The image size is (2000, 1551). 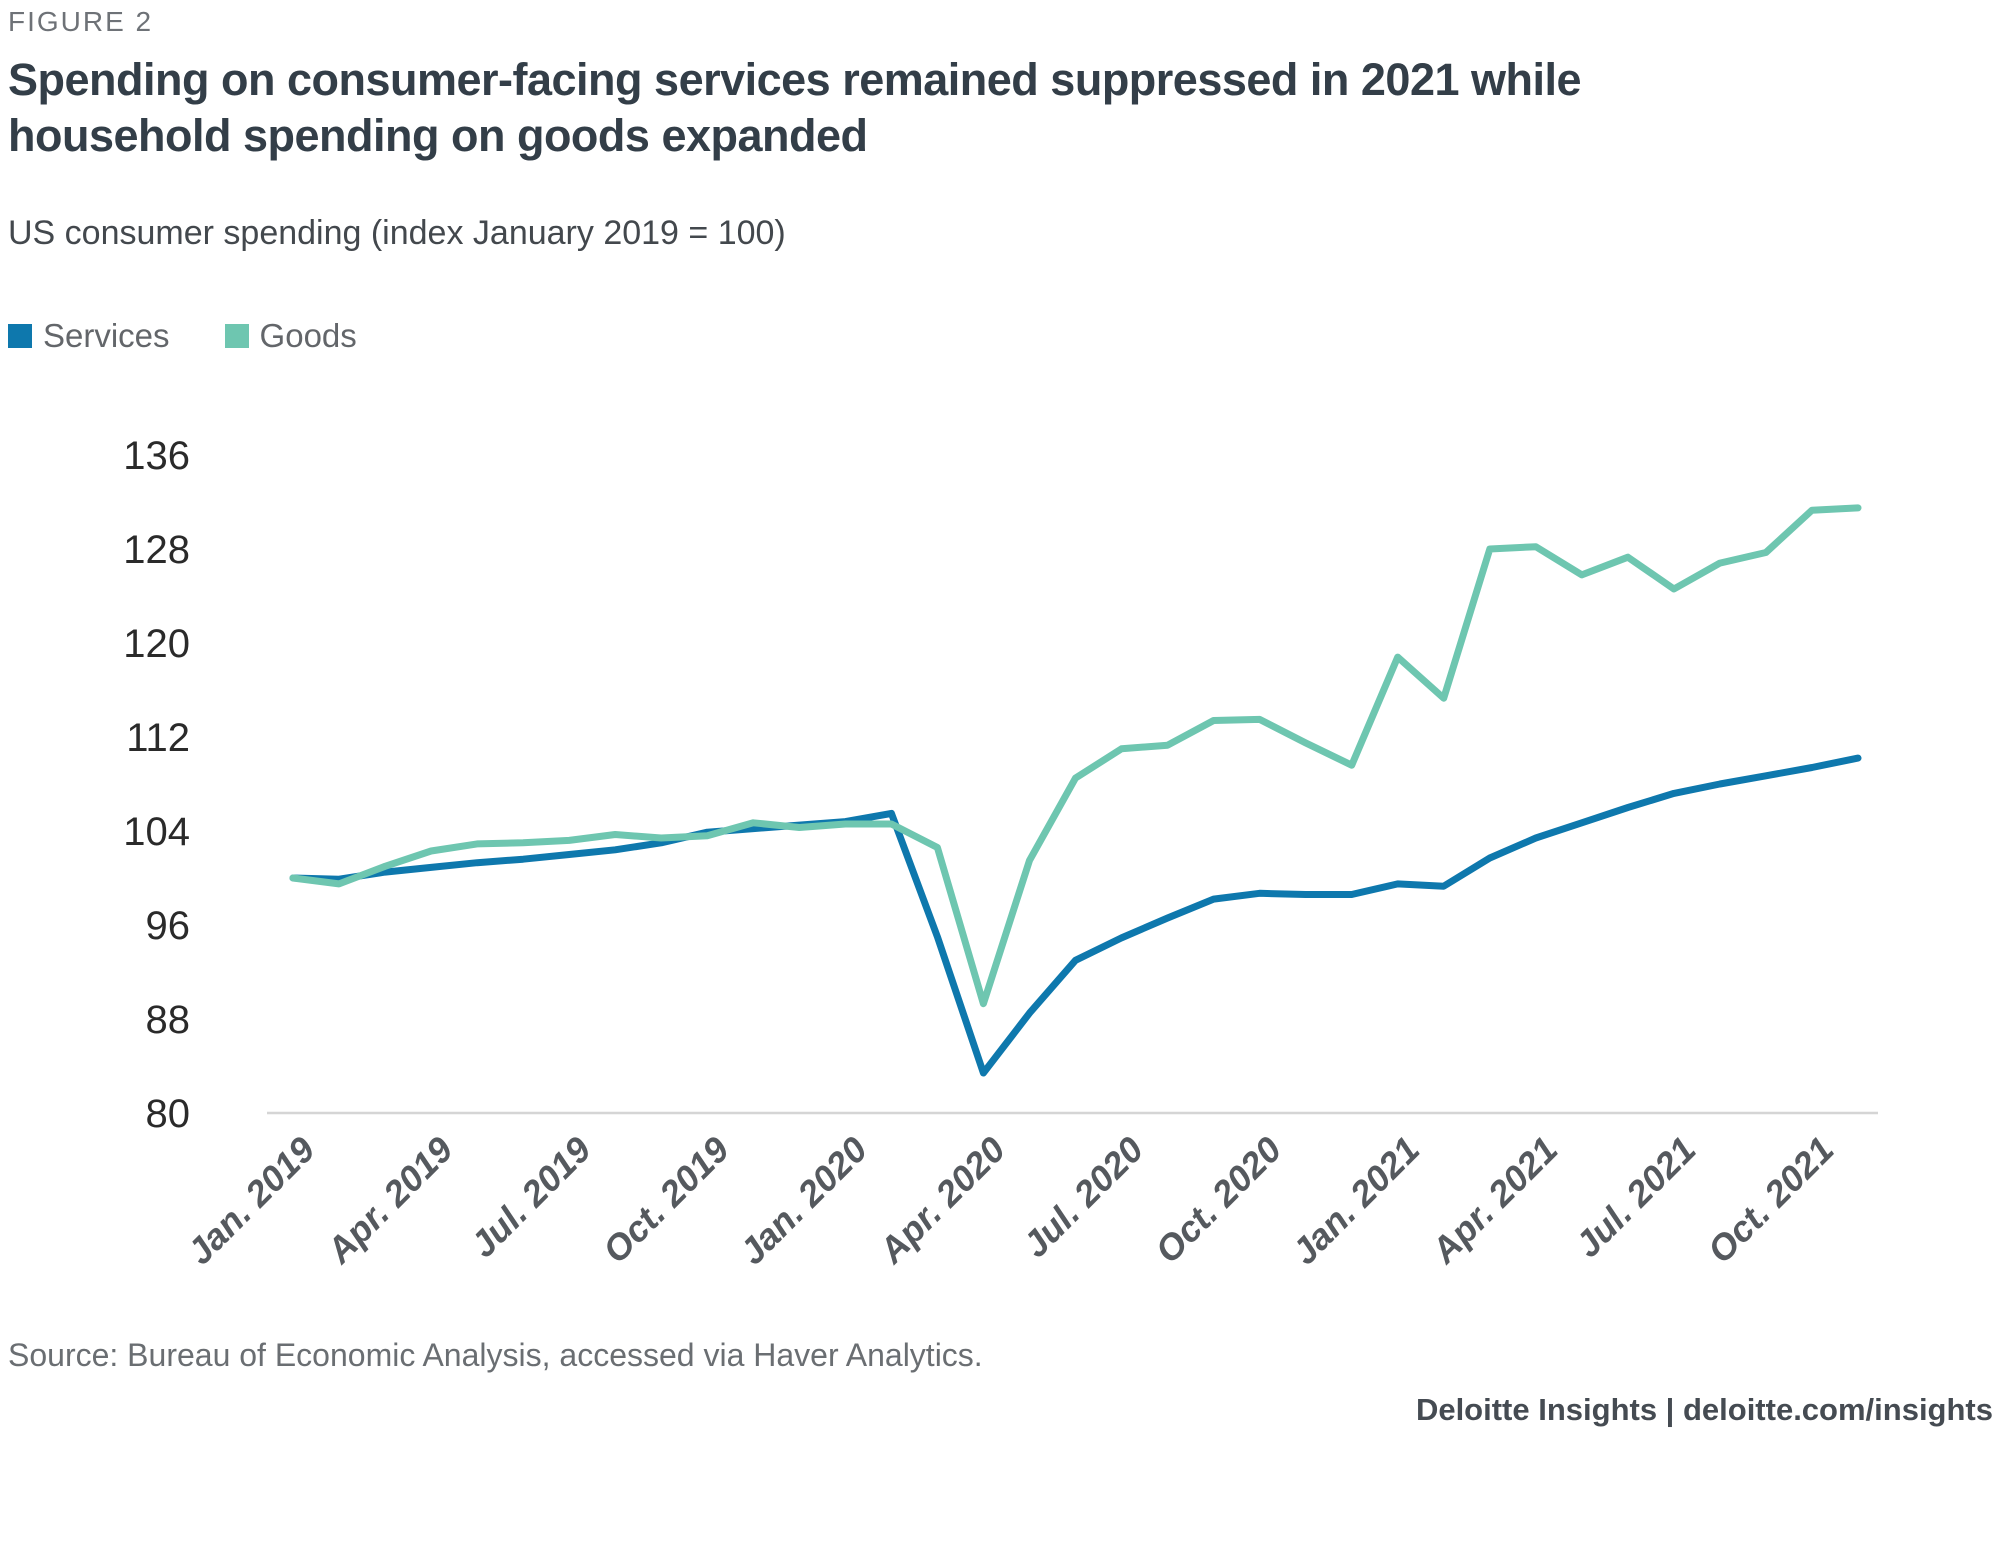 What do you see at coordinates (803, 1201) in the screenshot?
I see `x-axis-tick-label: Jan. 2020` at bounding box center [803, 1201].